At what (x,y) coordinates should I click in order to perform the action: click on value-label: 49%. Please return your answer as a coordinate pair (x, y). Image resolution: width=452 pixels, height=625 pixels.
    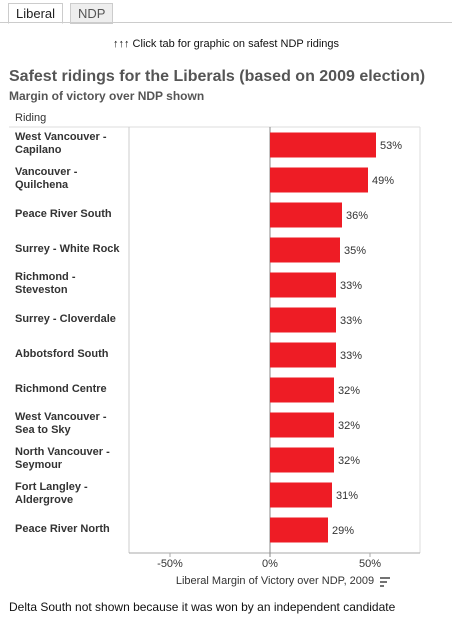
    Looking at the image, I should click on (383, 181).